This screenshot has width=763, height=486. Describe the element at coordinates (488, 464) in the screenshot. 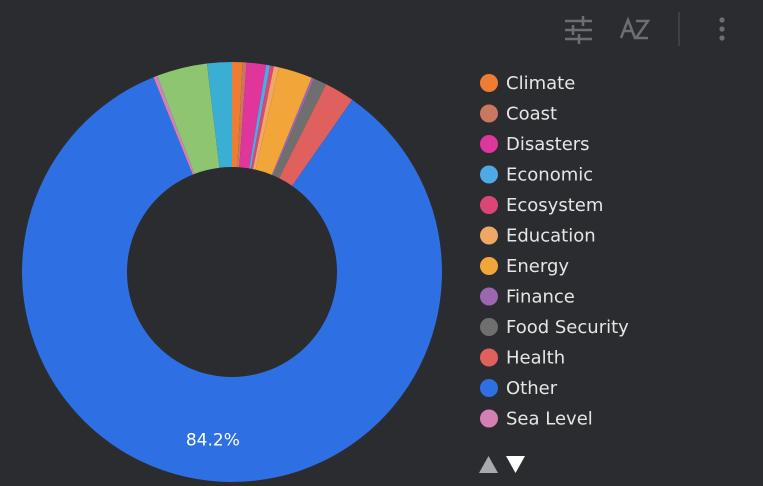

I see `legend-prev` at that location.